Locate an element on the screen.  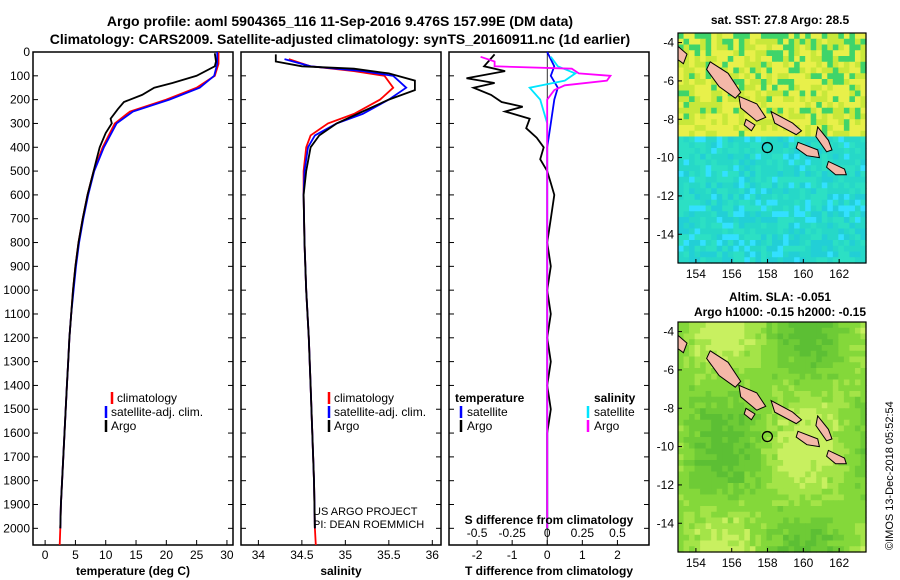
map-x-tick-label: 154 is located at coordinates (696, 563).